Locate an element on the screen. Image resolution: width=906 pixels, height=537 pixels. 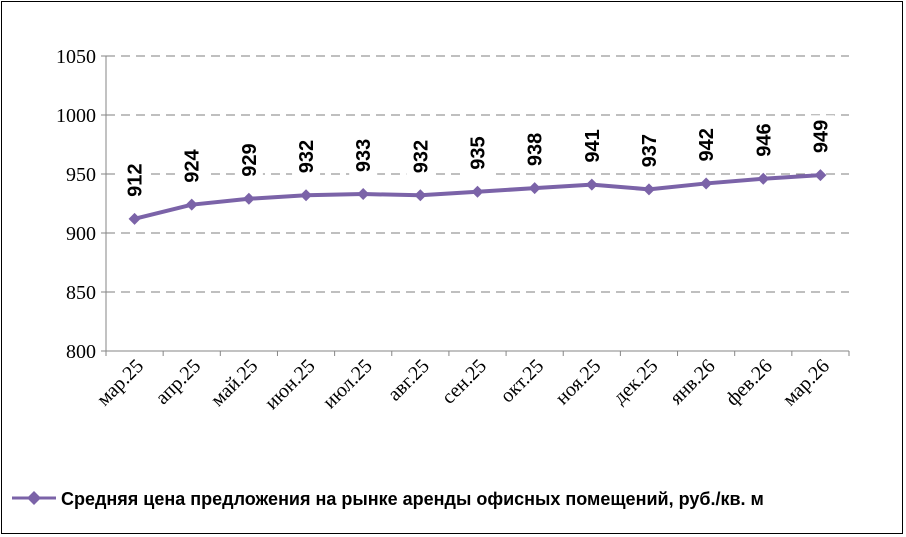
data-label: 938 is located at coordinates (536, 149).